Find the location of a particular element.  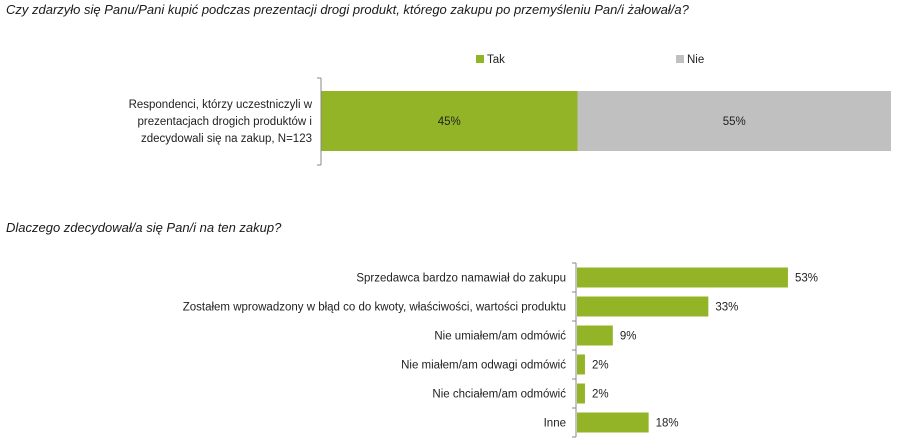

category-label: Nie umiałem/am odmówić is located at coordinates (500, 337).